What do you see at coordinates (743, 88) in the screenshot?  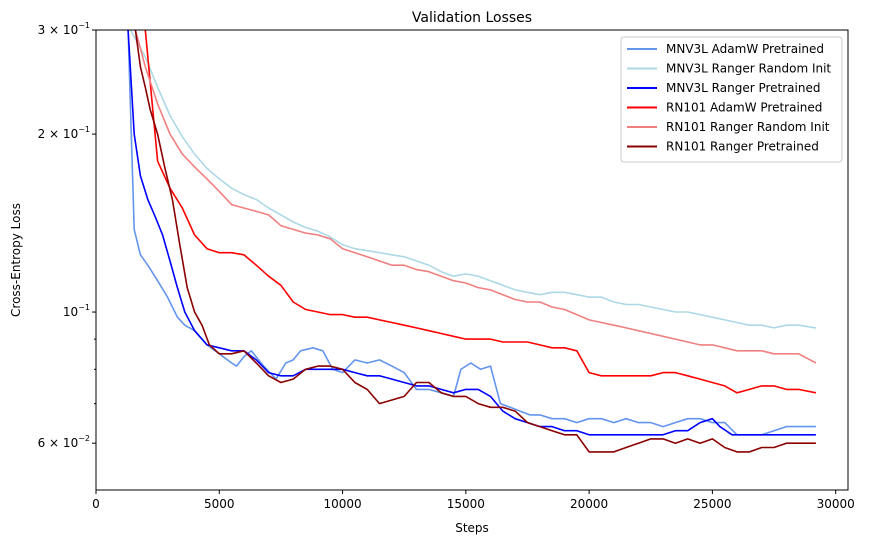 I see `legend-entry: MNV3L Ranger Pretrained` at bounding box center [743, 88].